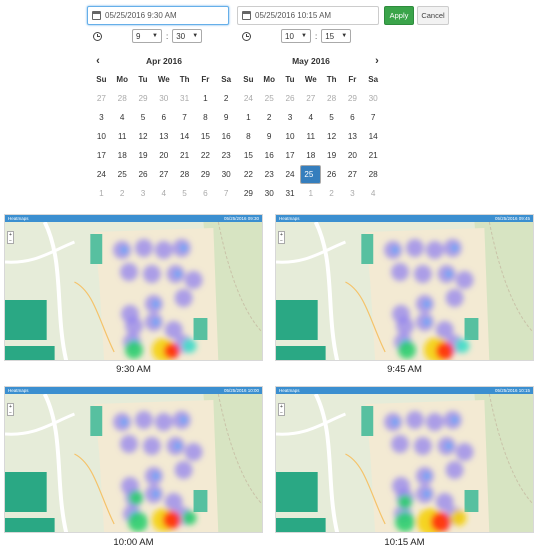 The width and height of the screenshot is (538, 550). What do you see at coordinates (336, 36) in the screenshot?
I see `end-minute-select: 15 ▼` at bounding box center [336, 36].